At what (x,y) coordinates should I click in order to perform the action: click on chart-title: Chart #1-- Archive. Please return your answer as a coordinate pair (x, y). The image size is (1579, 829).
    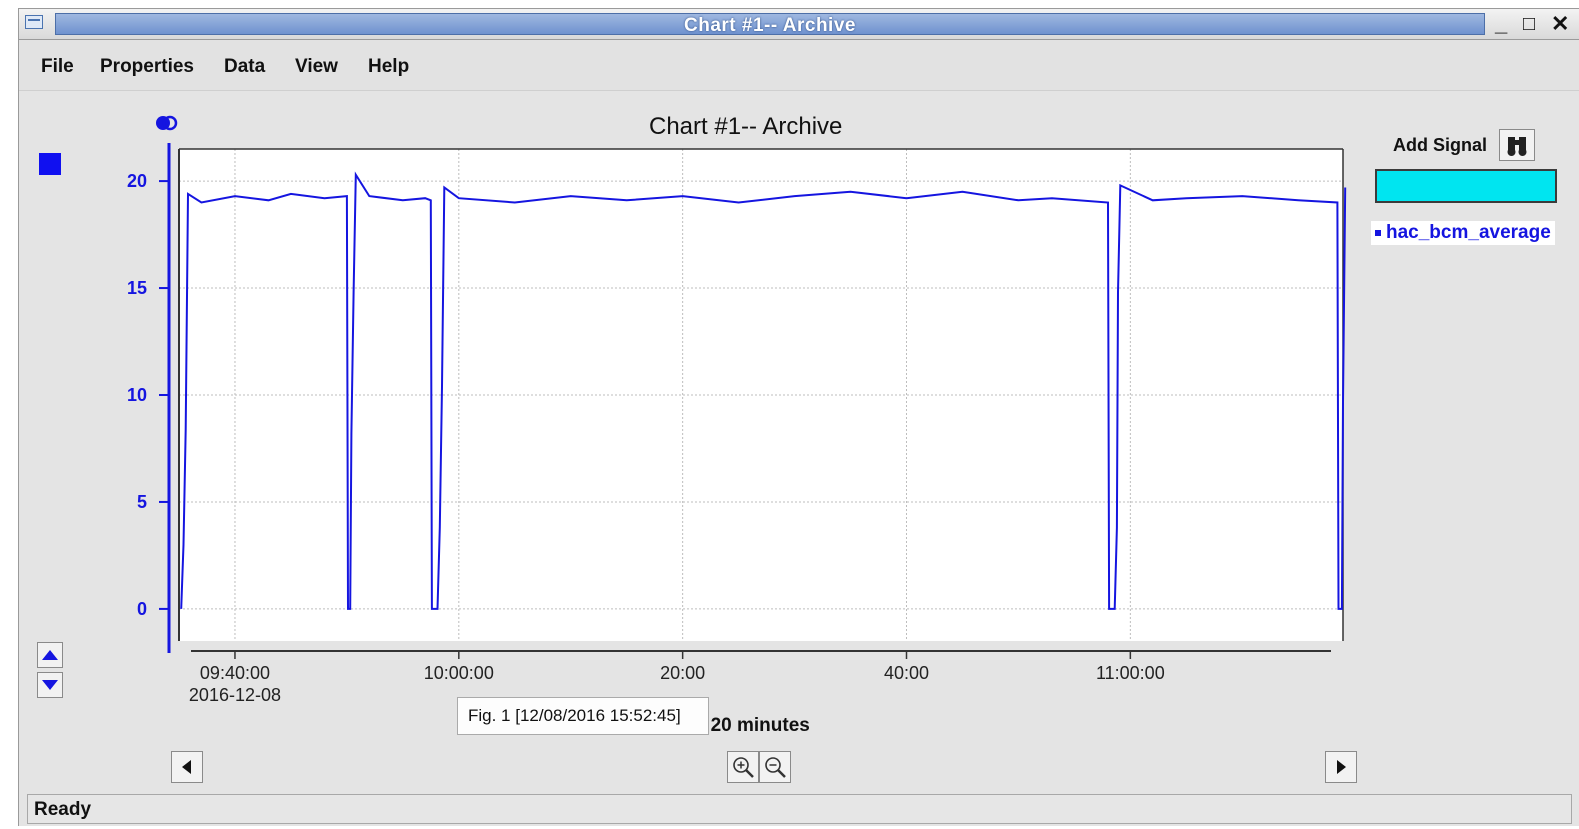
    Looking at the image, I should click on (746, 126).